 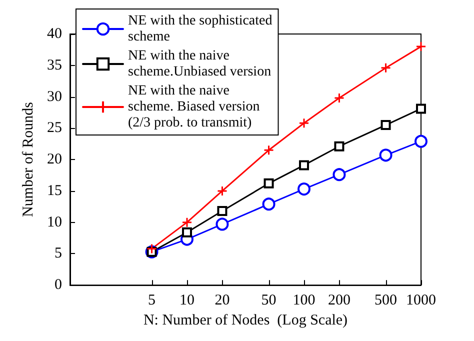 What do you see at coordinates (268, 300) in the screenshot?
I see `x-tick-label: 50` at bounding box center [268, 300].